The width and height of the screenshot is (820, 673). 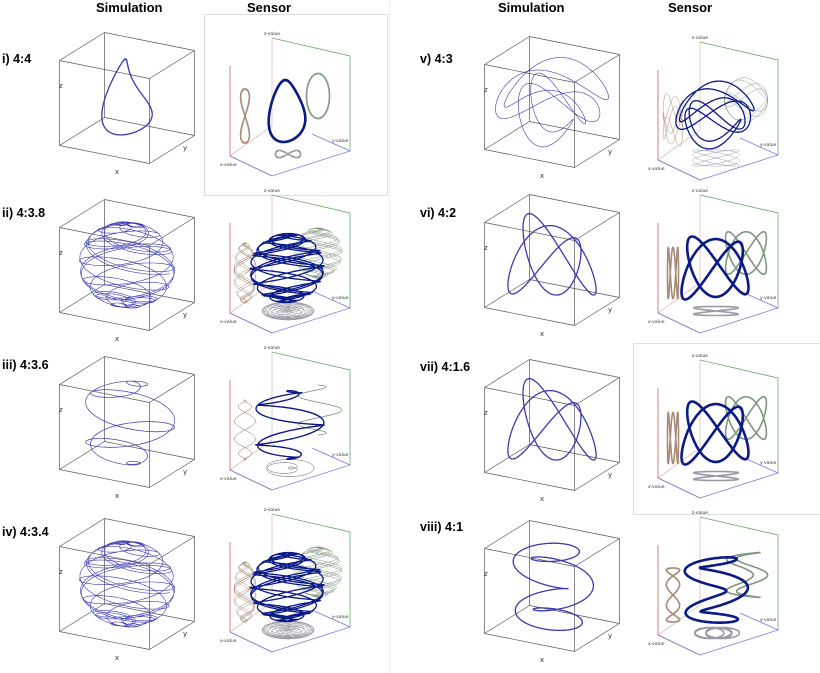 I want to click on sensor-frame, so click(x=726, y=429).